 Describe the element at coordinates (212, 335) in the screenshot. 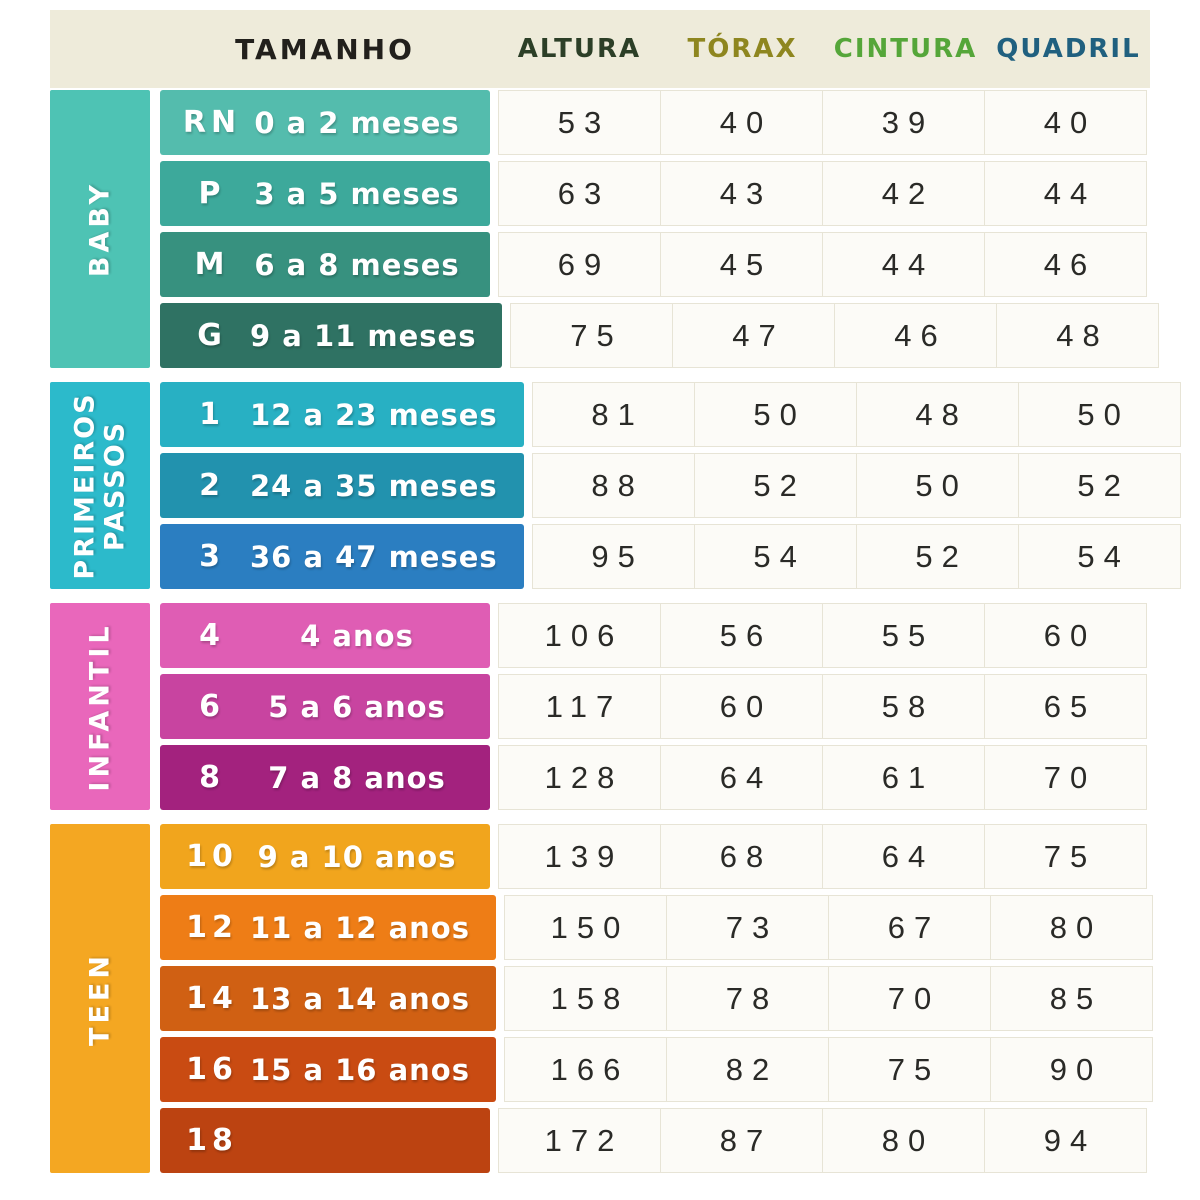

I see `size-label: G` at that location.